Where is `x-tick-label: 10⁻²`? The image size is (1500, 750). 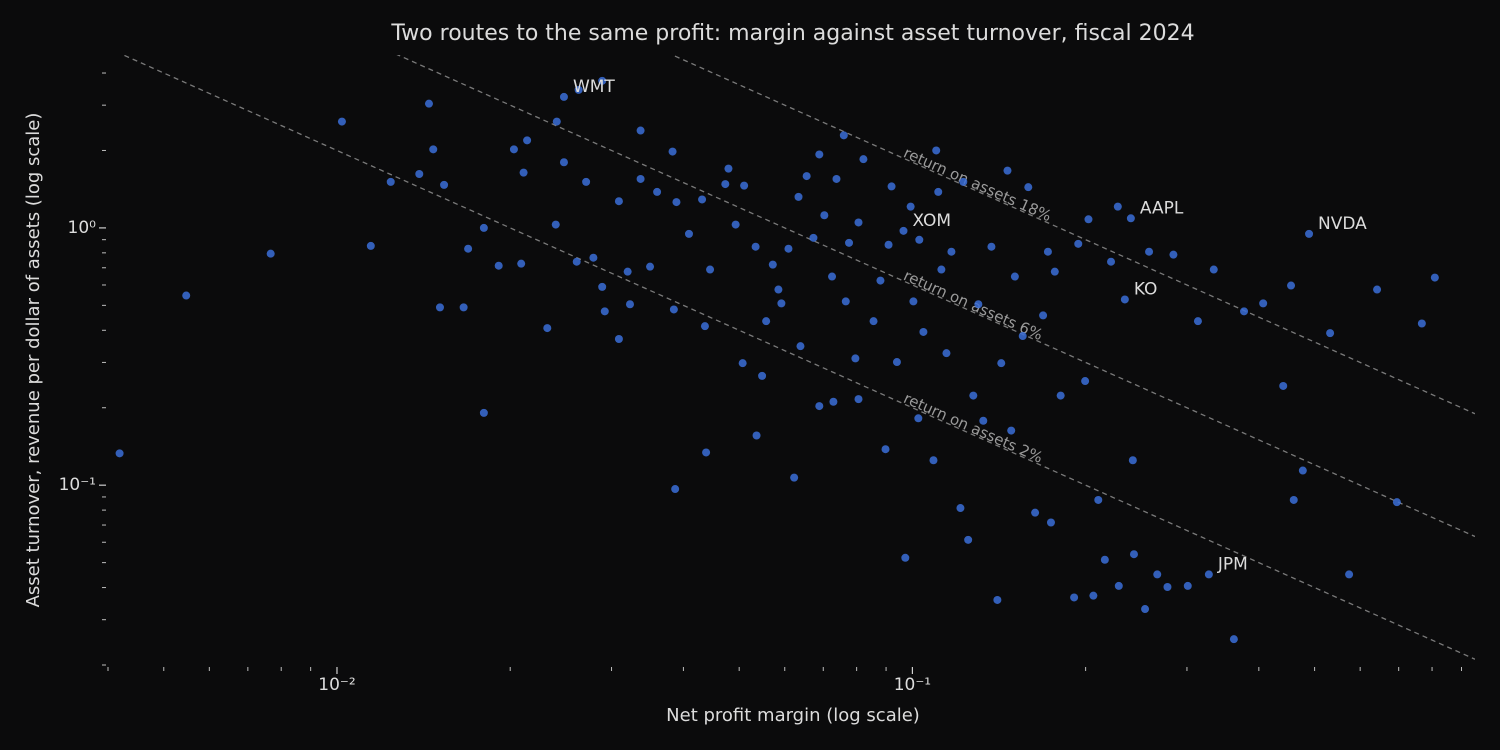
x-tick-label: 10⁻² is located at coordinates (336, 685).